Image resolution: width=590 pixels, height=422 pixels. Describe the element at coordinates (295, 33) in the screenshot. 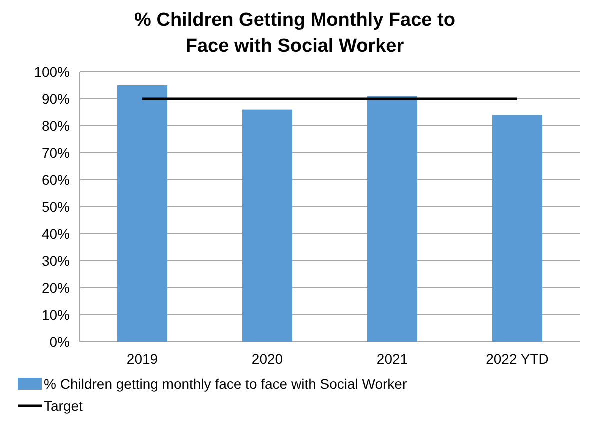

I see `chart-title: % Children Getting Monthly Face to Face with Social Worker` at that location.